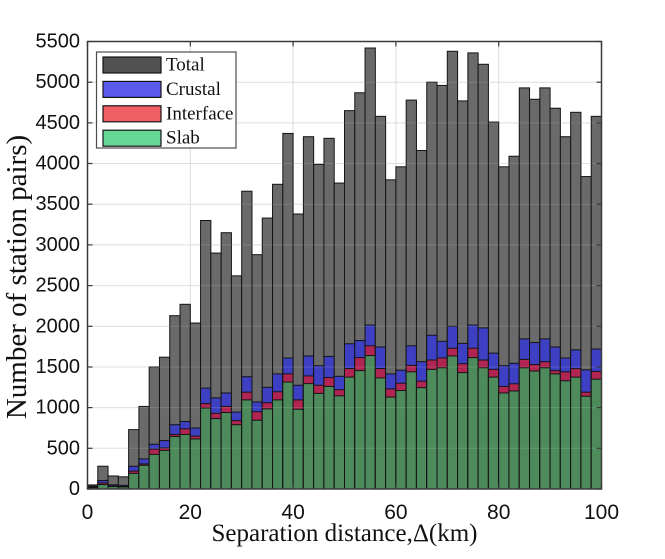 The image size is (665, 559). Describe the element at coordinates (395, 512) in the screenshot. I see `svg-text: 60` at that location.